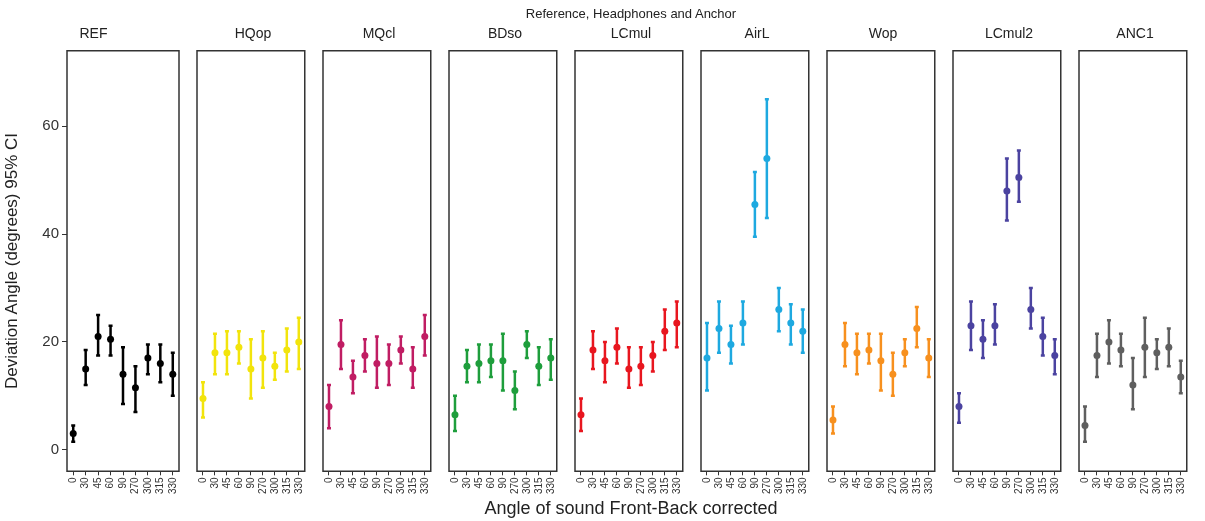 The height and width of the screenshot is (521, 1205). What do you see at coordinates (631, 33) in the screenshot?
I see `chart-title: LCmul` at bounding box center [631, 33].